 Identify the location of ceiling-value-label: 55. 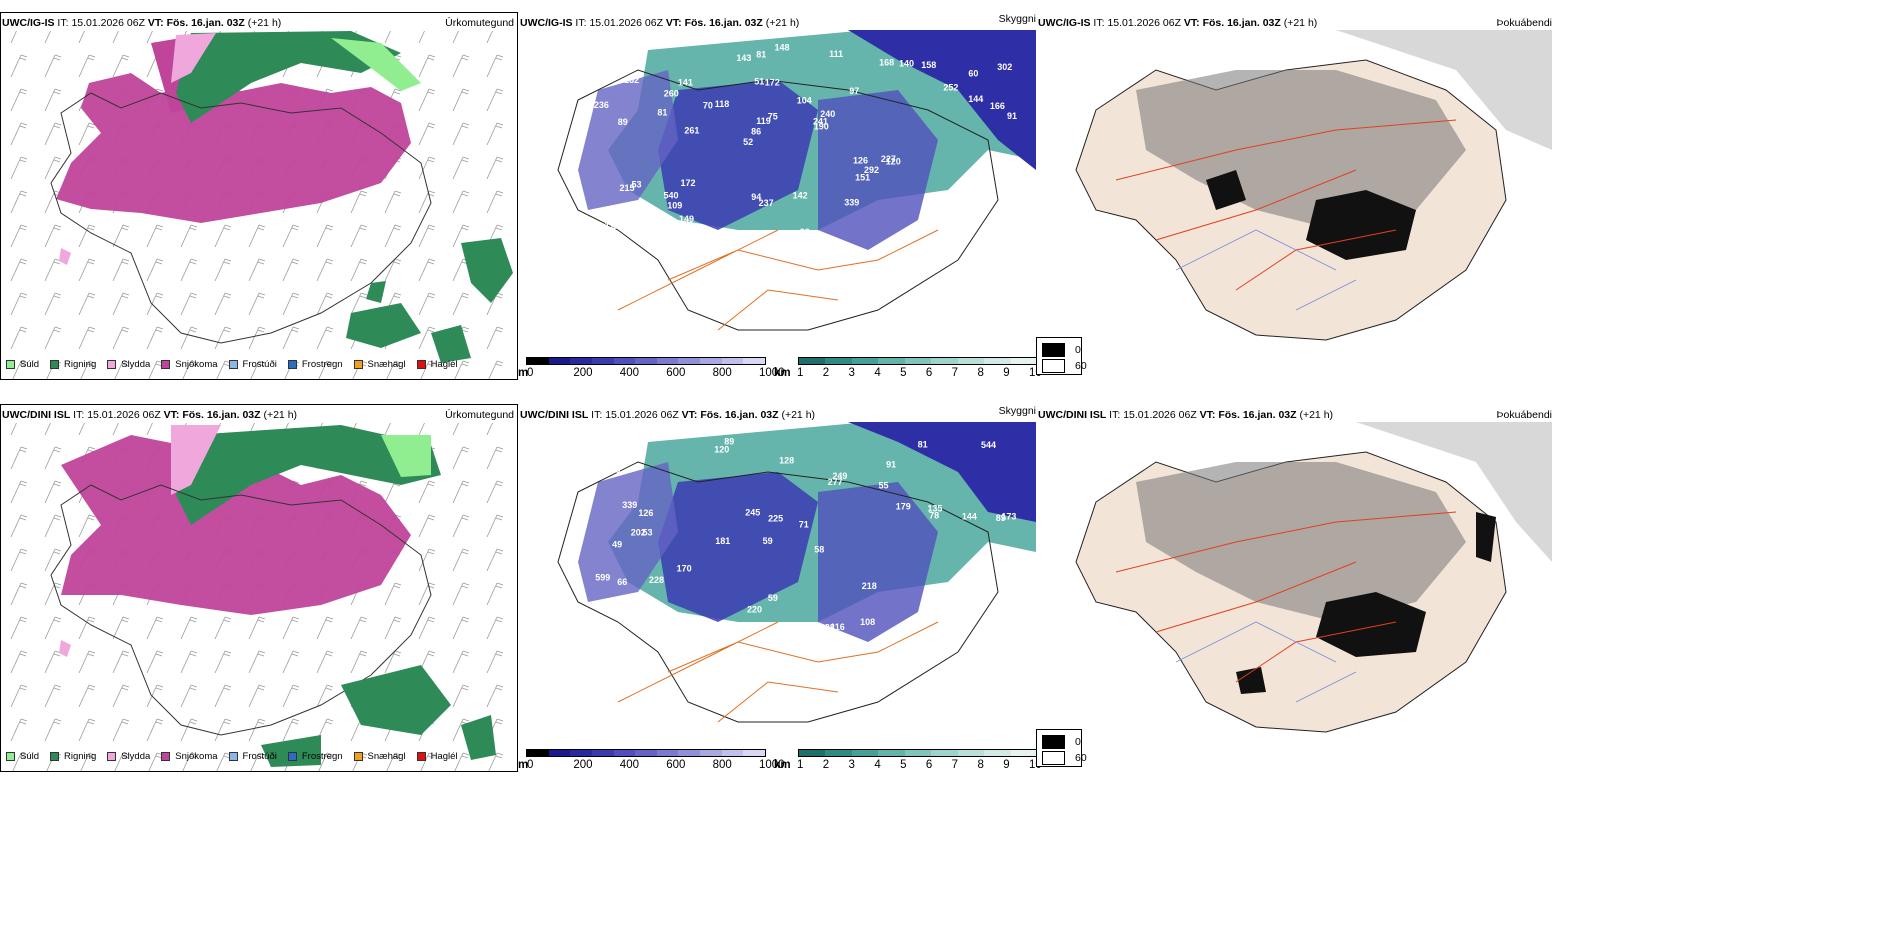
(884, 485).